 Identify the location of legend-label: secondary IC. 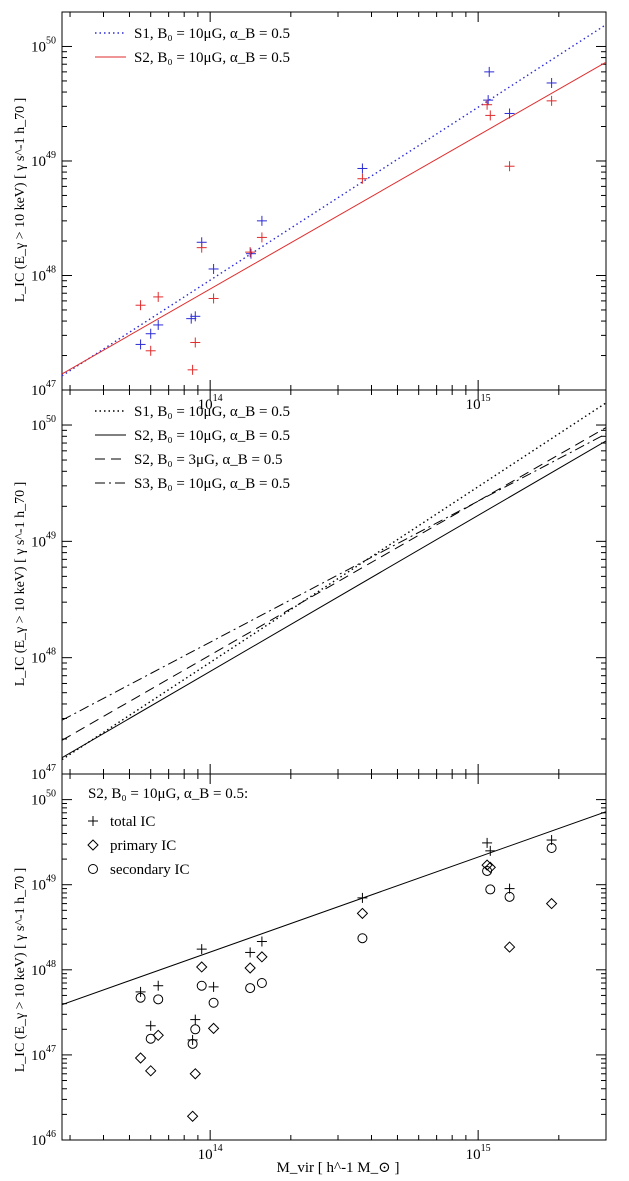
(150, 870).